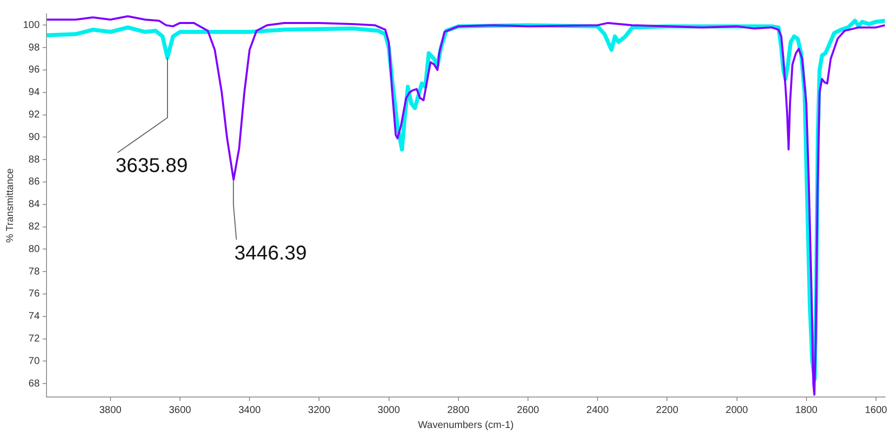  What do you see at coordinates (250, 410) in the screenshot?
I see `x-tick-label: 3400` at bounding box center [250, 410].